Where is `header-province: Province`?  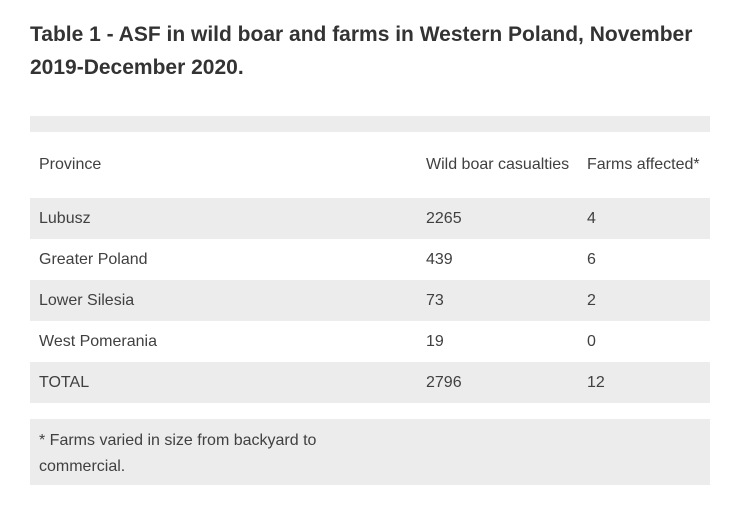
header-province: Province is located at coordinates (70, 164).